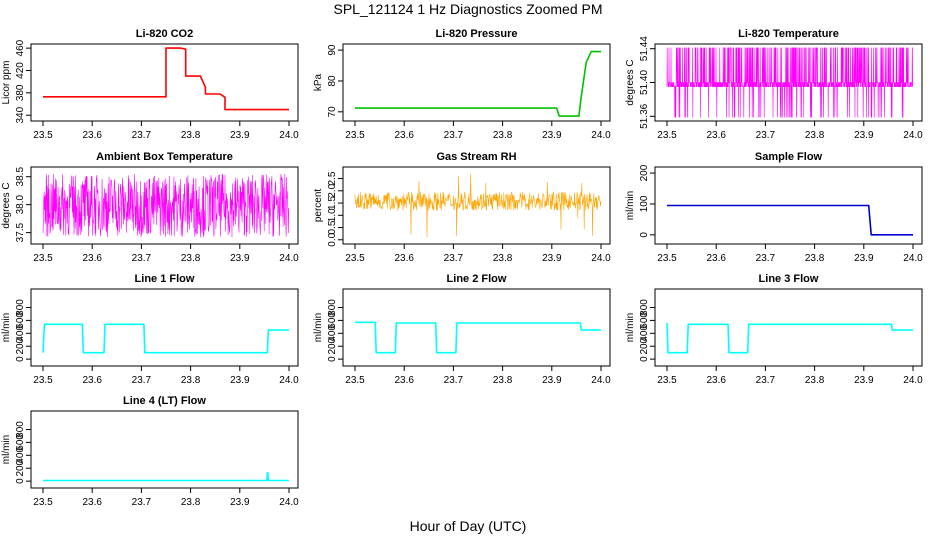  Describe the element at coordinates (165, 338) in the screenshot. I see `series-line-line1` at that location.